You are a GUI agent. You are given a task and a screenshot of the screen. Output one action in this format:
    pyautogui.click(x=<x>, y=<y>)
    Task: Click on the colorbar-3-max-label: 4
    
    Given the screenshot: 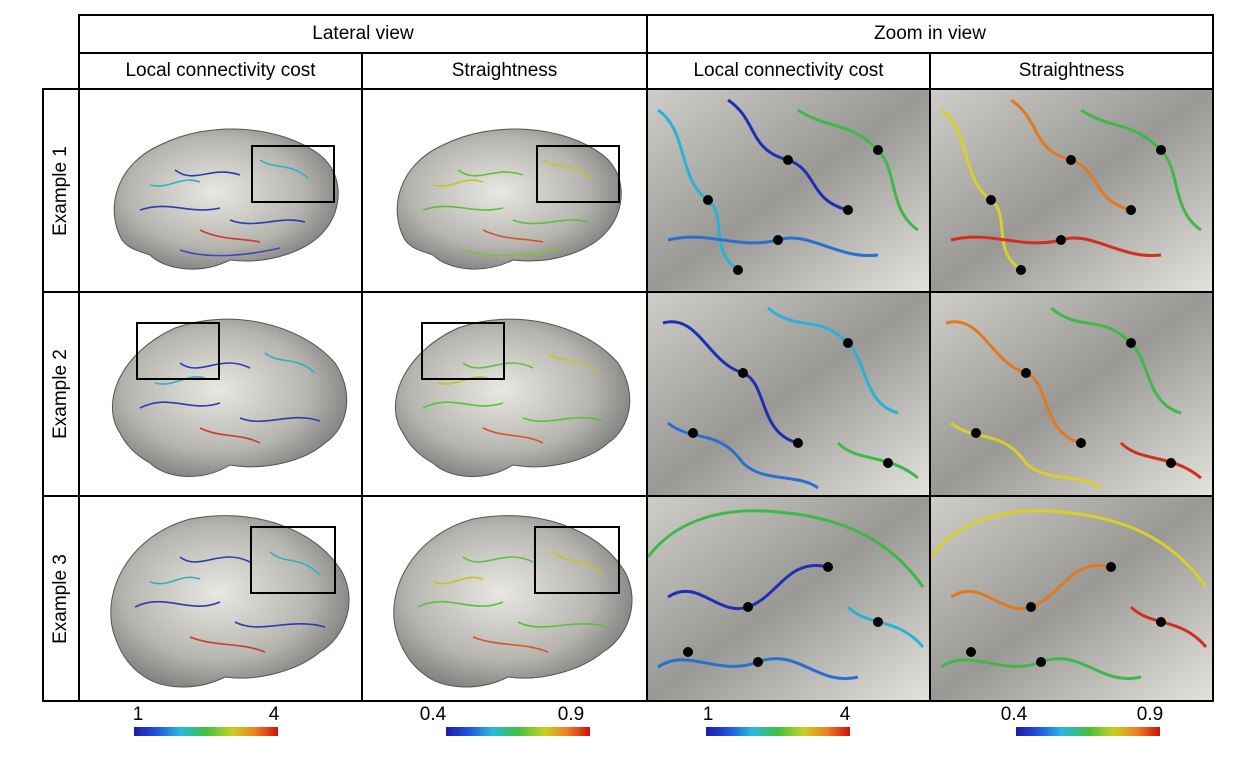 What is the action you would take?
    pyautogui.click(x=845, y=714)
    